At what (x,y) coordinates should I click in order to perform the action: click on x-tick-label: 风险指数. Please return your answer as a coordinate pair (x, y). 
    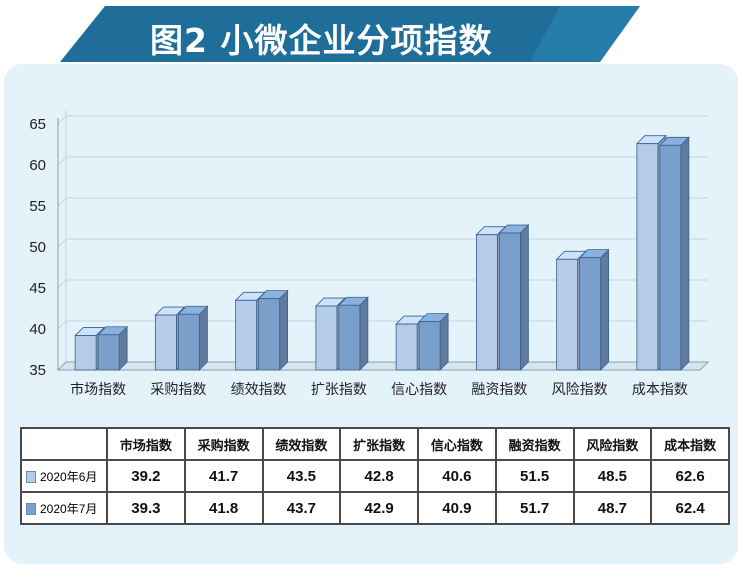
    Looking at the image, I should click on (580, 390).